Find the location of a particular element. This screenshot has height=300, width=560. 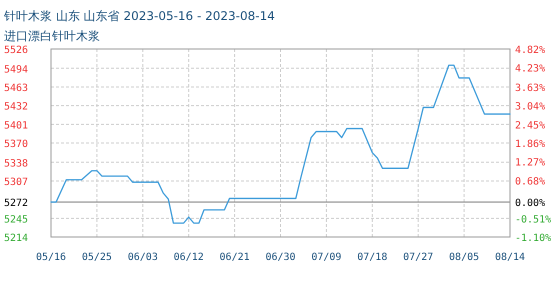

x-tick-label: 06/03 is located at coordinates (143, 257).